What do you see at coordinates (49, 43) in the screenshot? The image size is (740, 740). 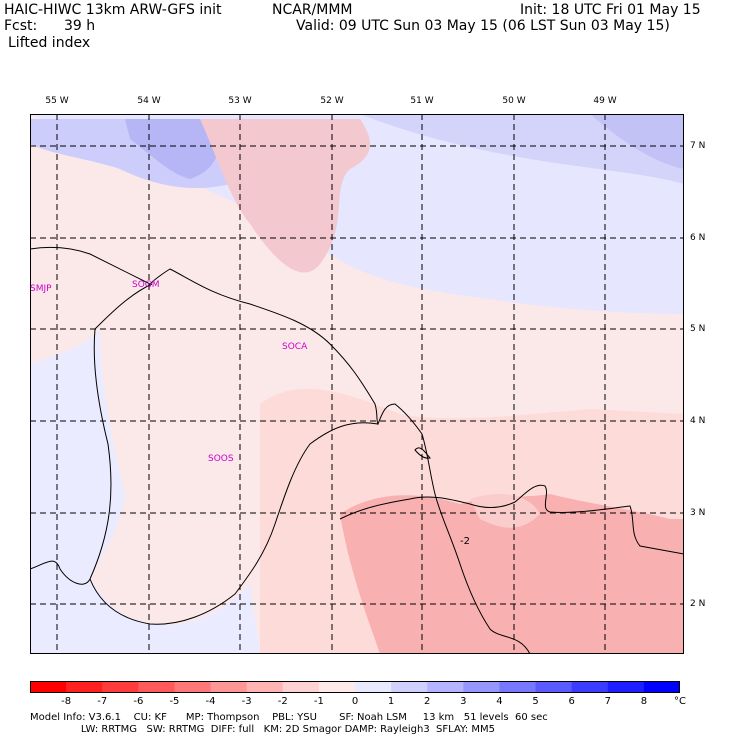 I see `field-name: Lifted index` at bounding box center [49, 43].